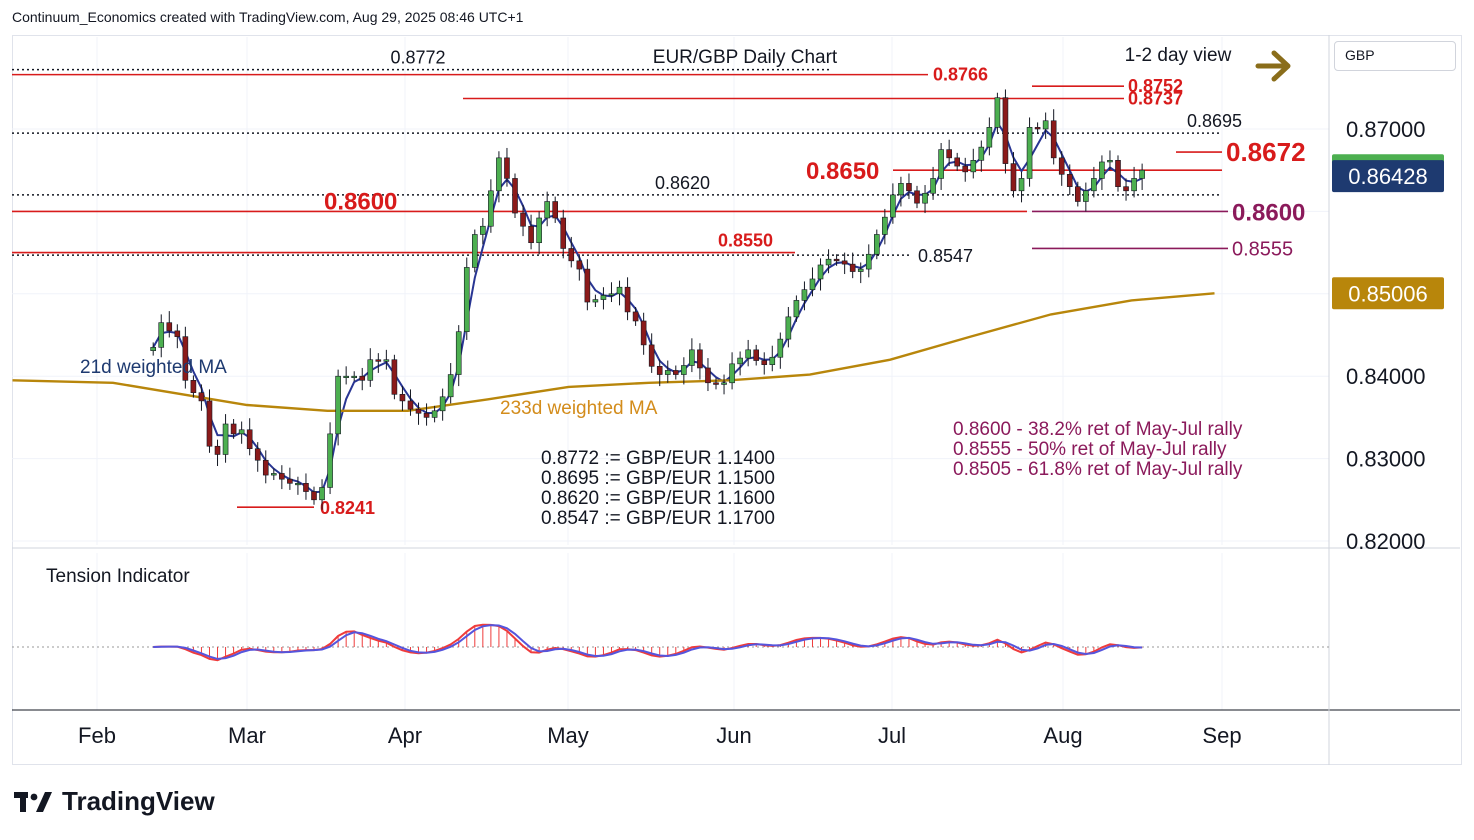  Describe the element at coordinates (745, 57) in the screenshot. I see `chart-title: EUR/GBP Daily Chart` at that location.